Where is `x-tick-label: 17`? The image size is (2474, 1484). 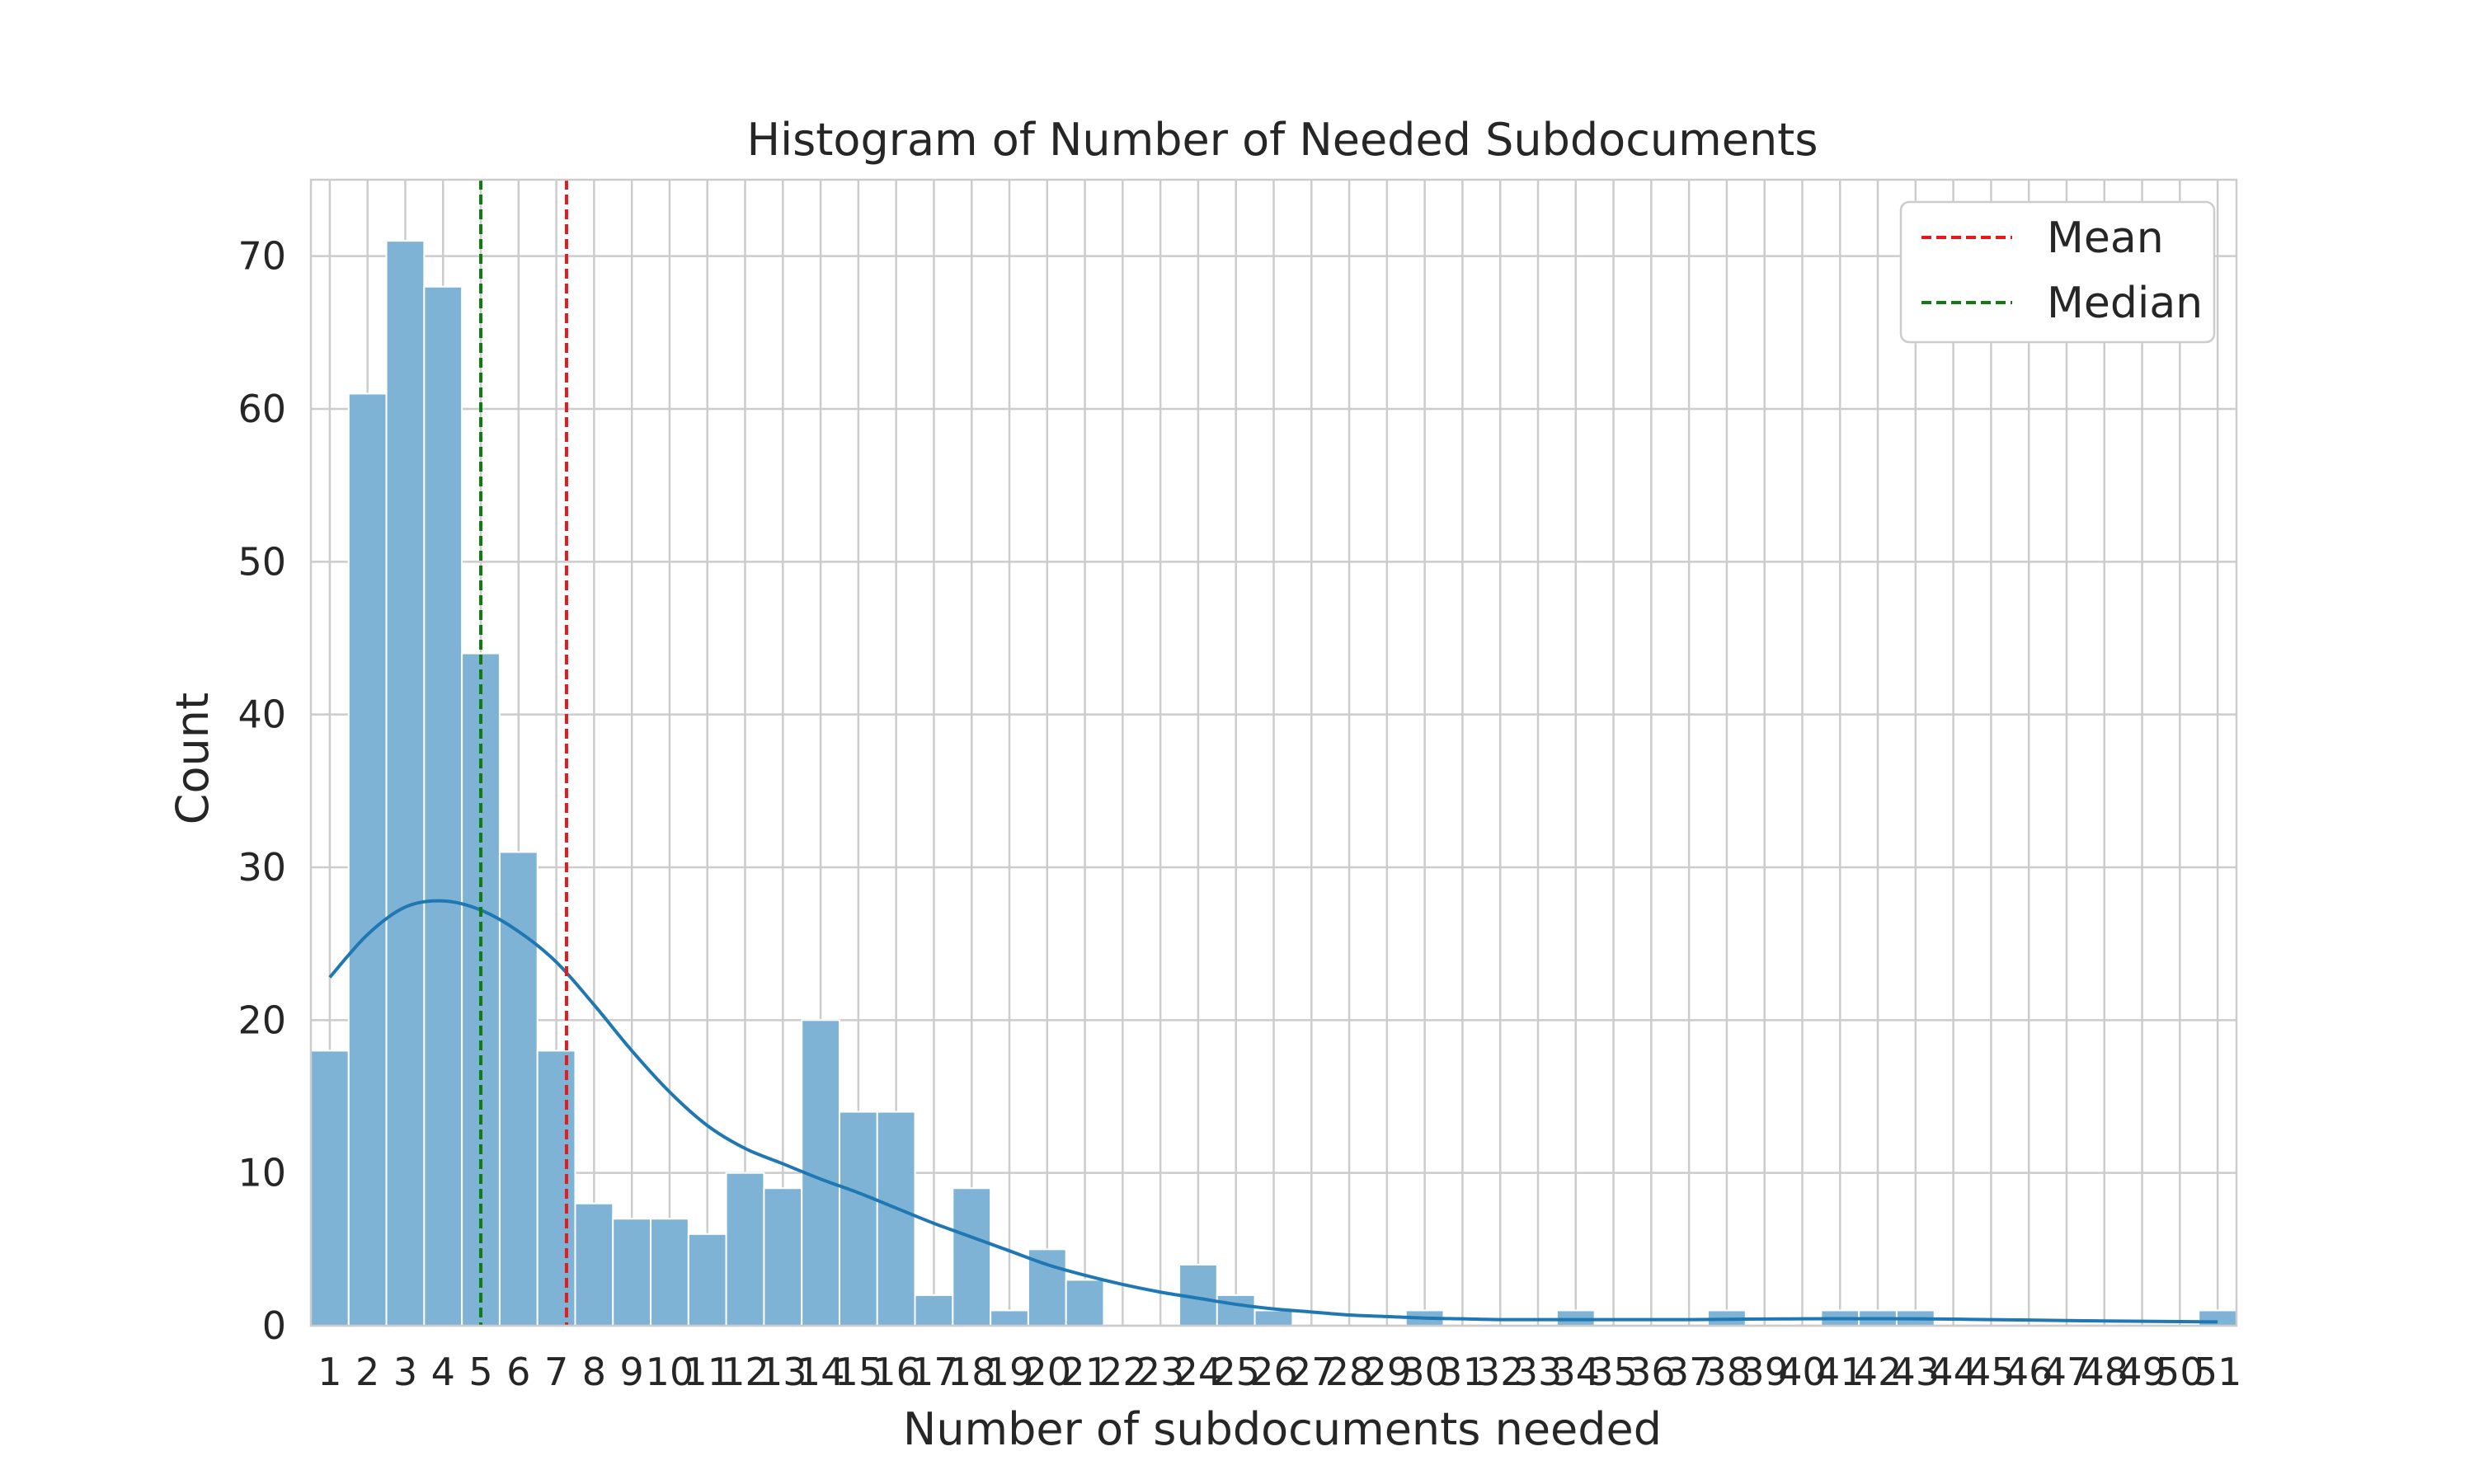 x-tick-label: 17 is located at coordinates (934, 1372).